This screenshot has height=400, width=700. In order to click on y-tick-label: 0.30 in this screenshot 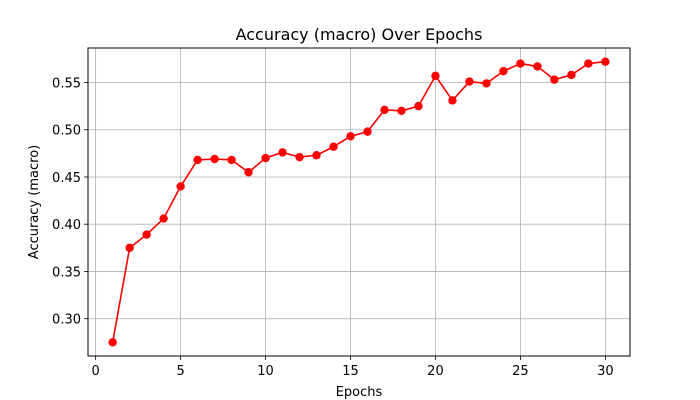, I will do `click(66, 320)`.